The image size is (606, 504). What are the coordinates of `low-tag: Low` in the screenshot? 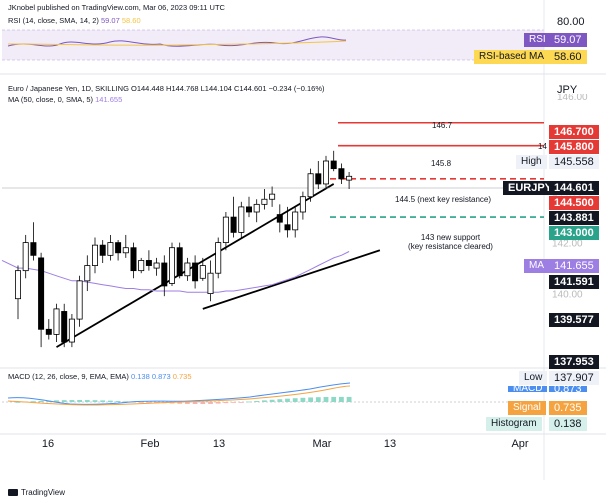 It's located at (533, 378).